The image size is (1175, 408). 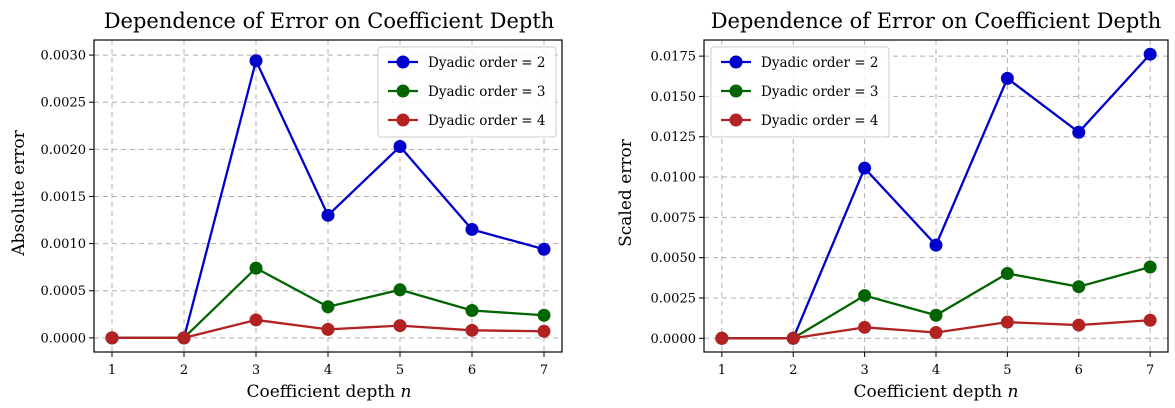 I want to click on y-tick-label: 0.0175, so click(x=674, y=57).